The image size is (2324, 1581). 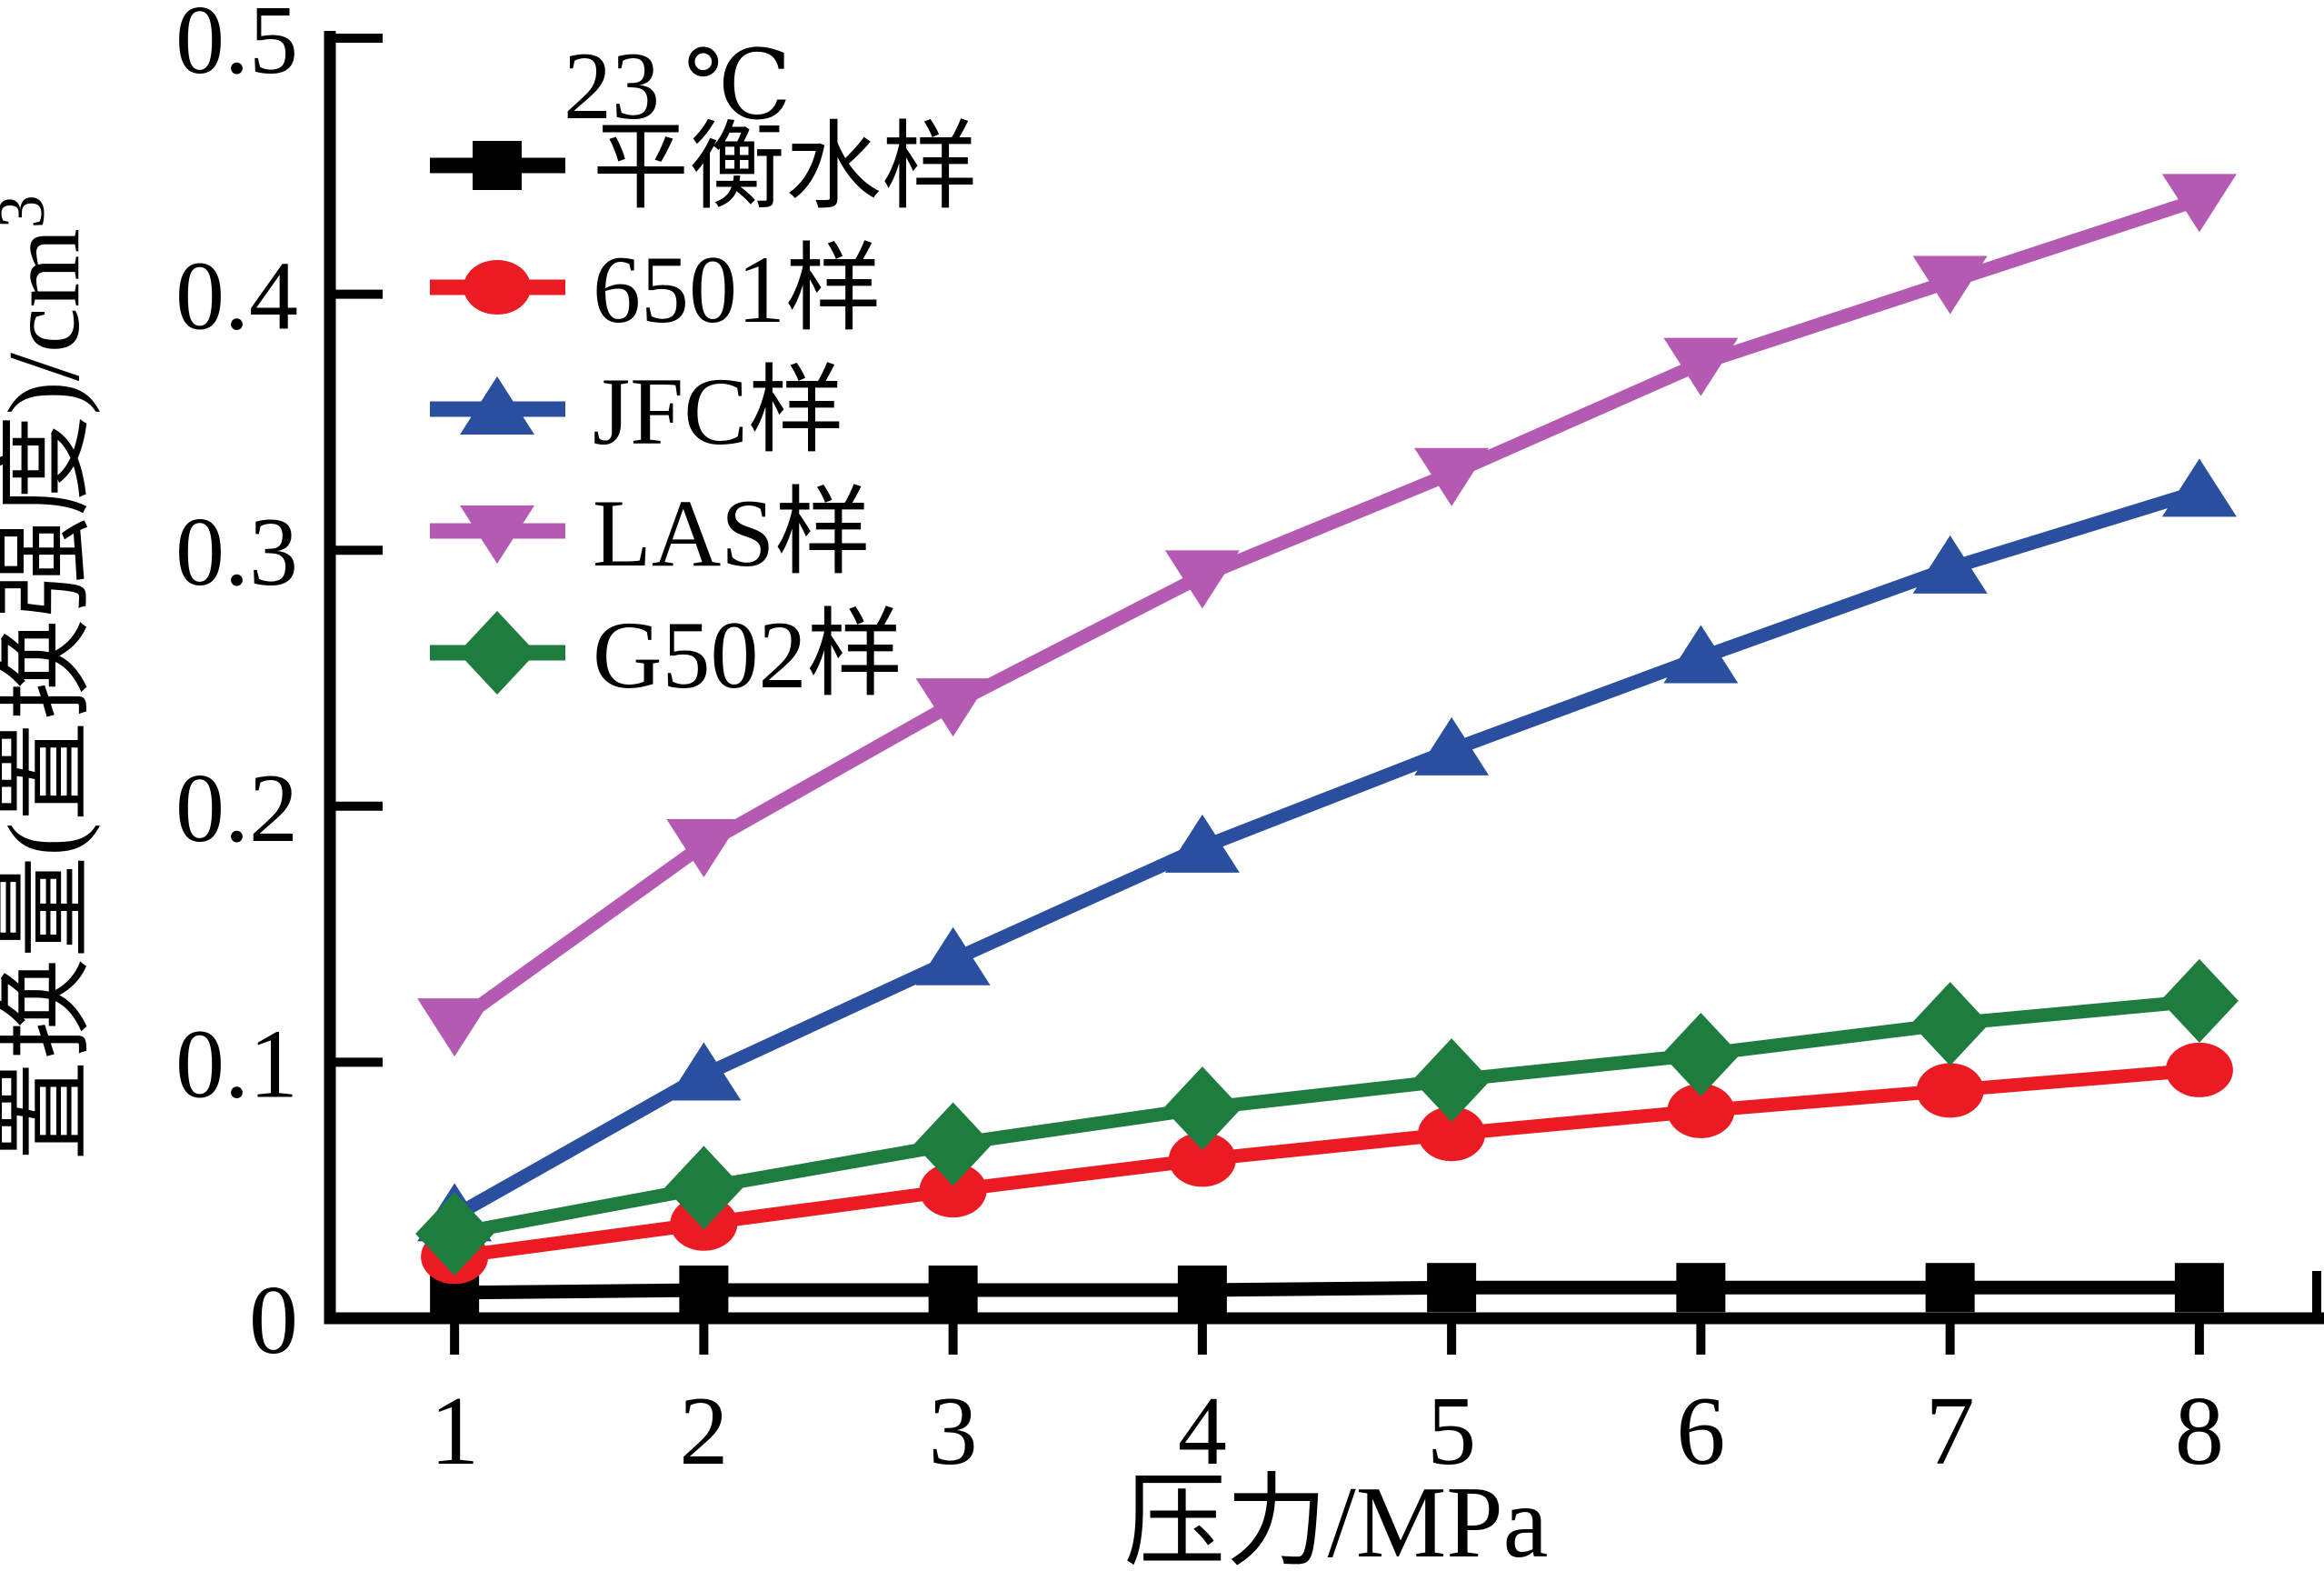 What do you see at coordinates (454, 1431) in the screenshot?
I see `x-tick-label: 1` at bounding box center [454, 1431].